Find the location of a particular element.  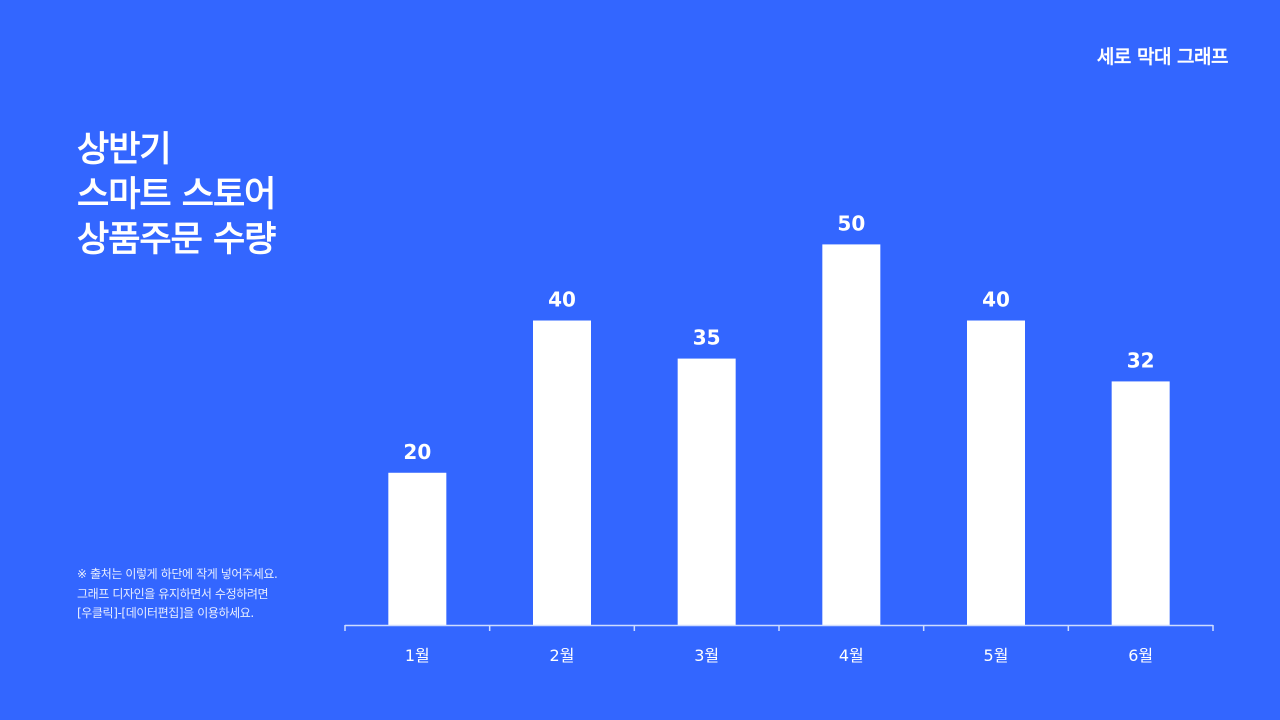

x-tick-label-4: 4월 is located at coordinates (851, 655).